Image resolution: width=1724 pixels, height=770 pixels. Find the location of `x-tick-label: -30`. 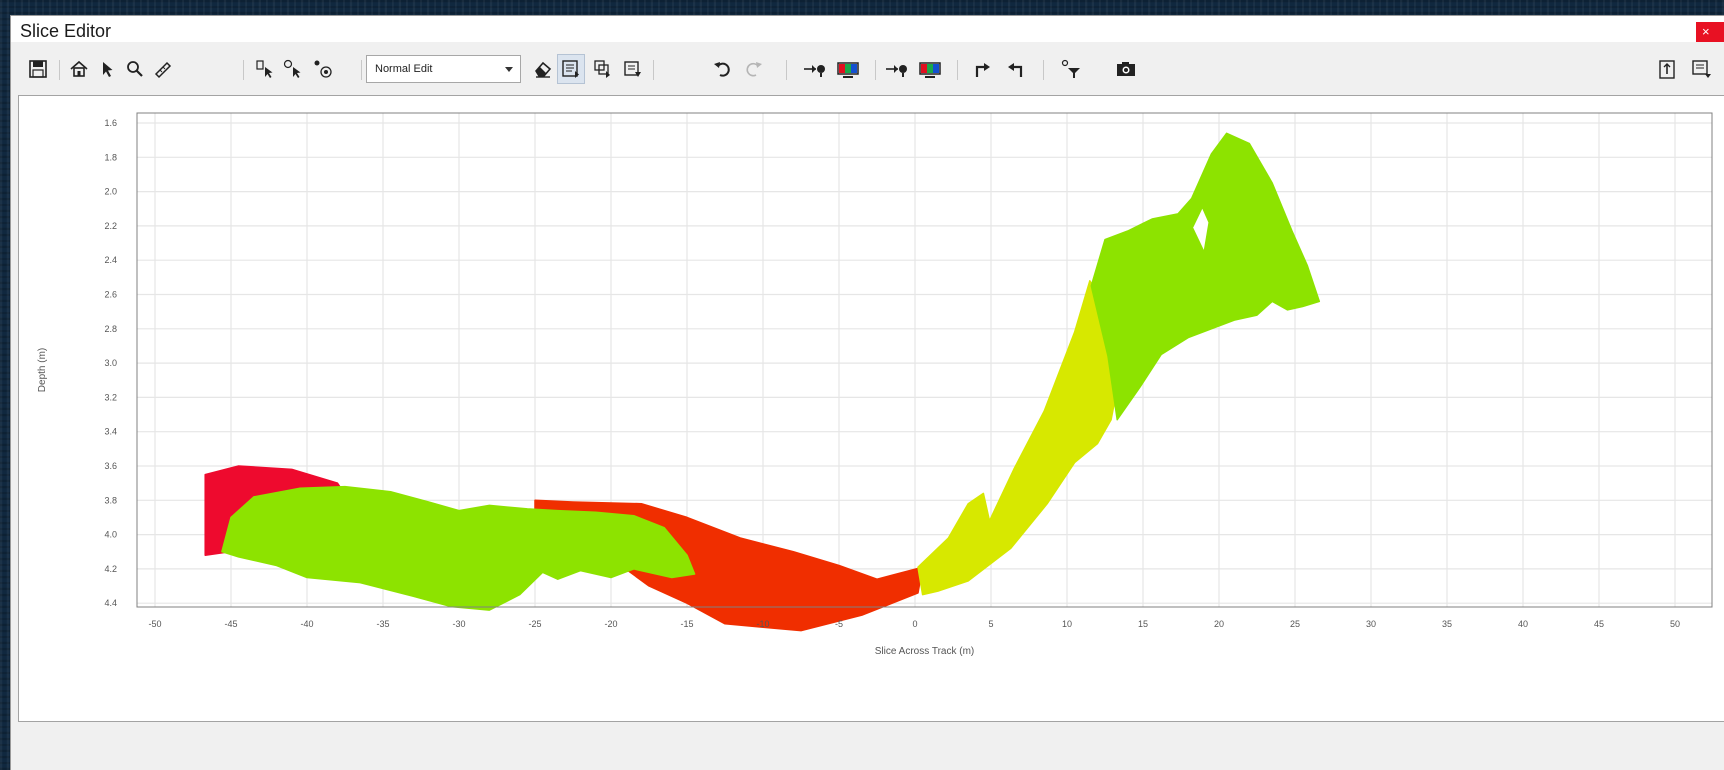

x-tick-label: -30 is located at coordinates (458, 624).